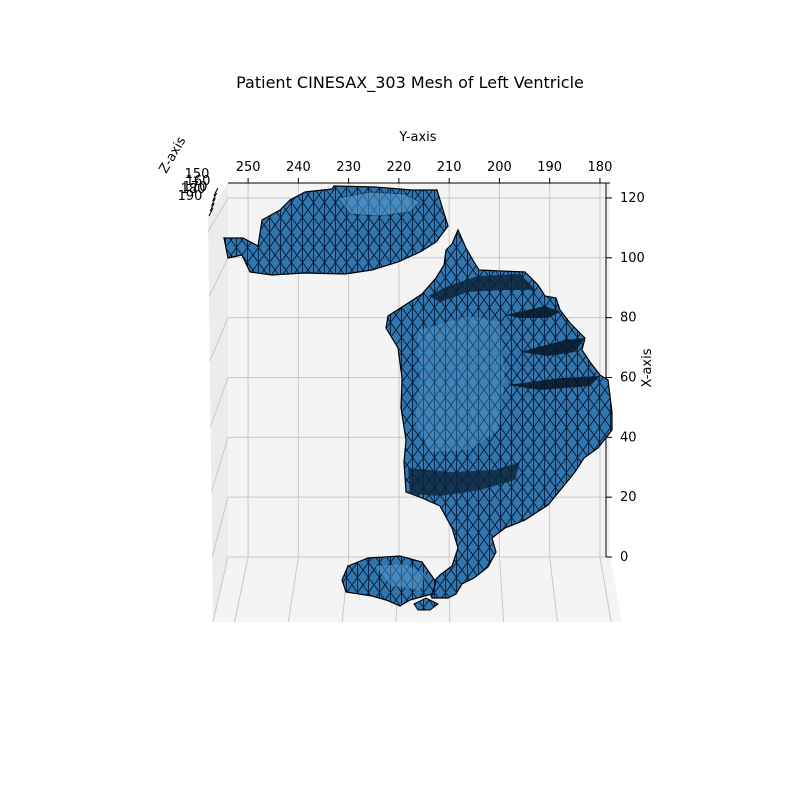  Describe the element at coordinates (298, 167) in the screenshot. I see `y-tick-label: 240` at that location.